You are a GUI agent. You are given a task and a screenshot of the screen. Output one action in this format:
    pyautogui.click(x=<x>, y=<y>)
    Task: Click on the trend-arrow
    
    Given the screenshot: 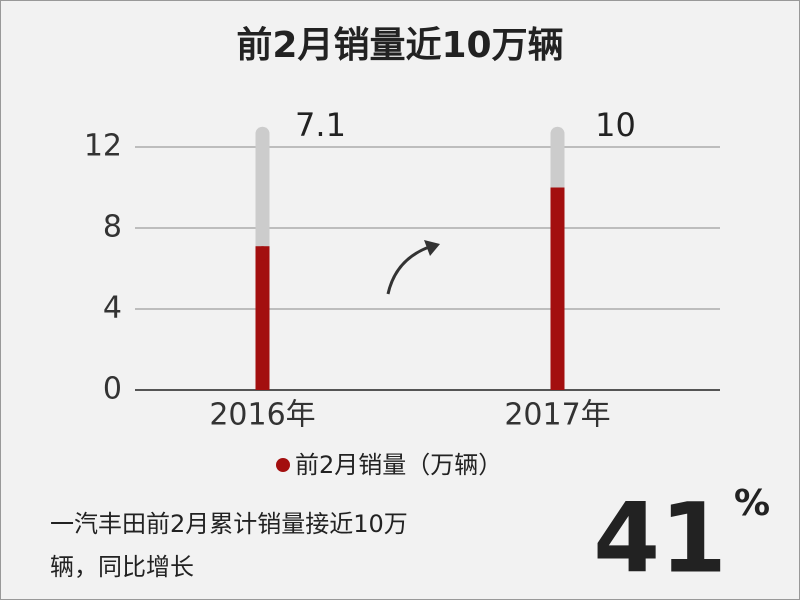 What is the action you would take?
    pyautogui.click(x=409, y=269)
    